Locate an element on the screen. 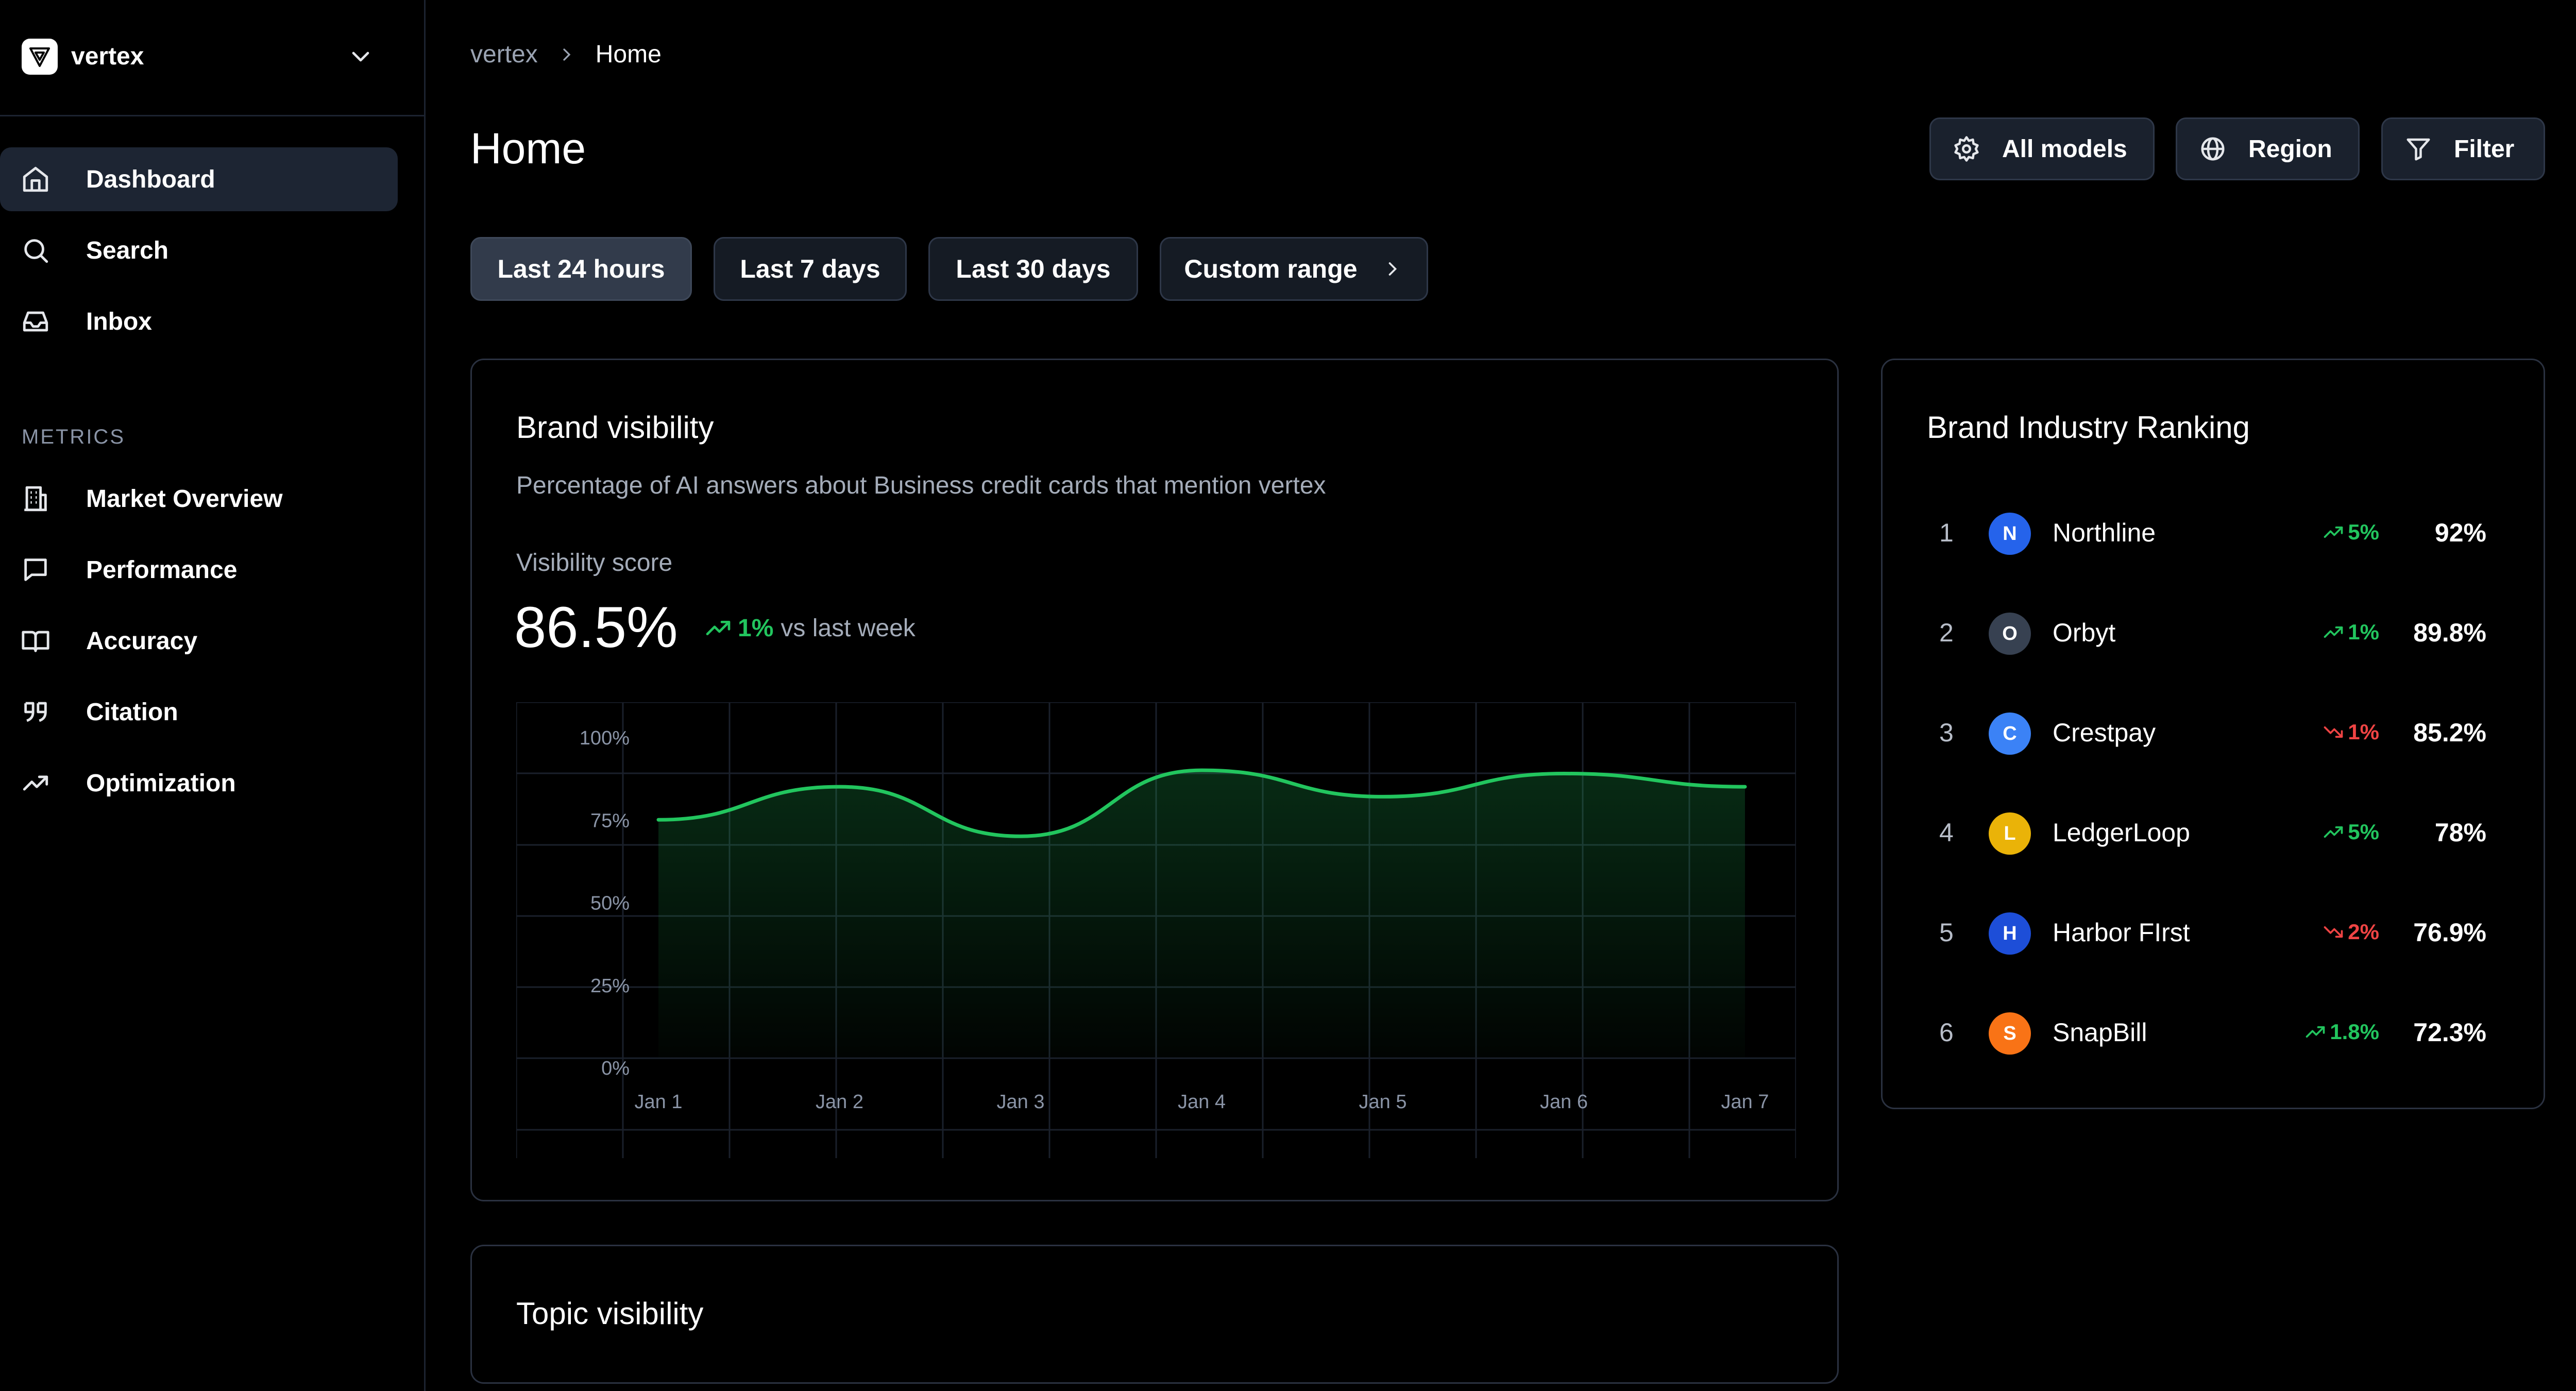  sidebar-item-accuracy: Accuracy is located at coordinates (199, 641).